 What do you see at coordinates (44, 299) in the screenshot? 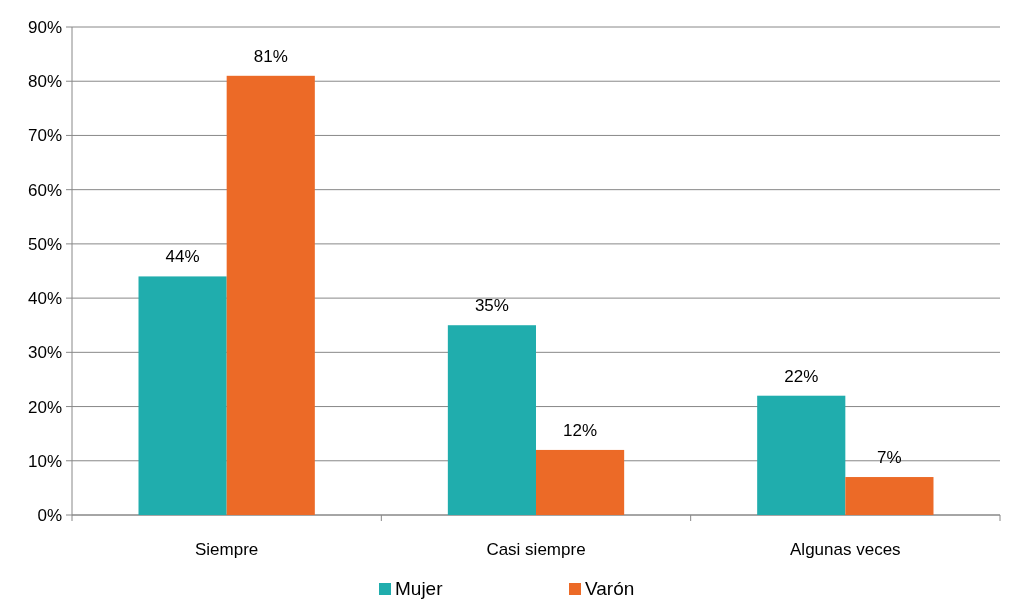
I see `y-tick-label: 40%` at bounding box center [44, 299].